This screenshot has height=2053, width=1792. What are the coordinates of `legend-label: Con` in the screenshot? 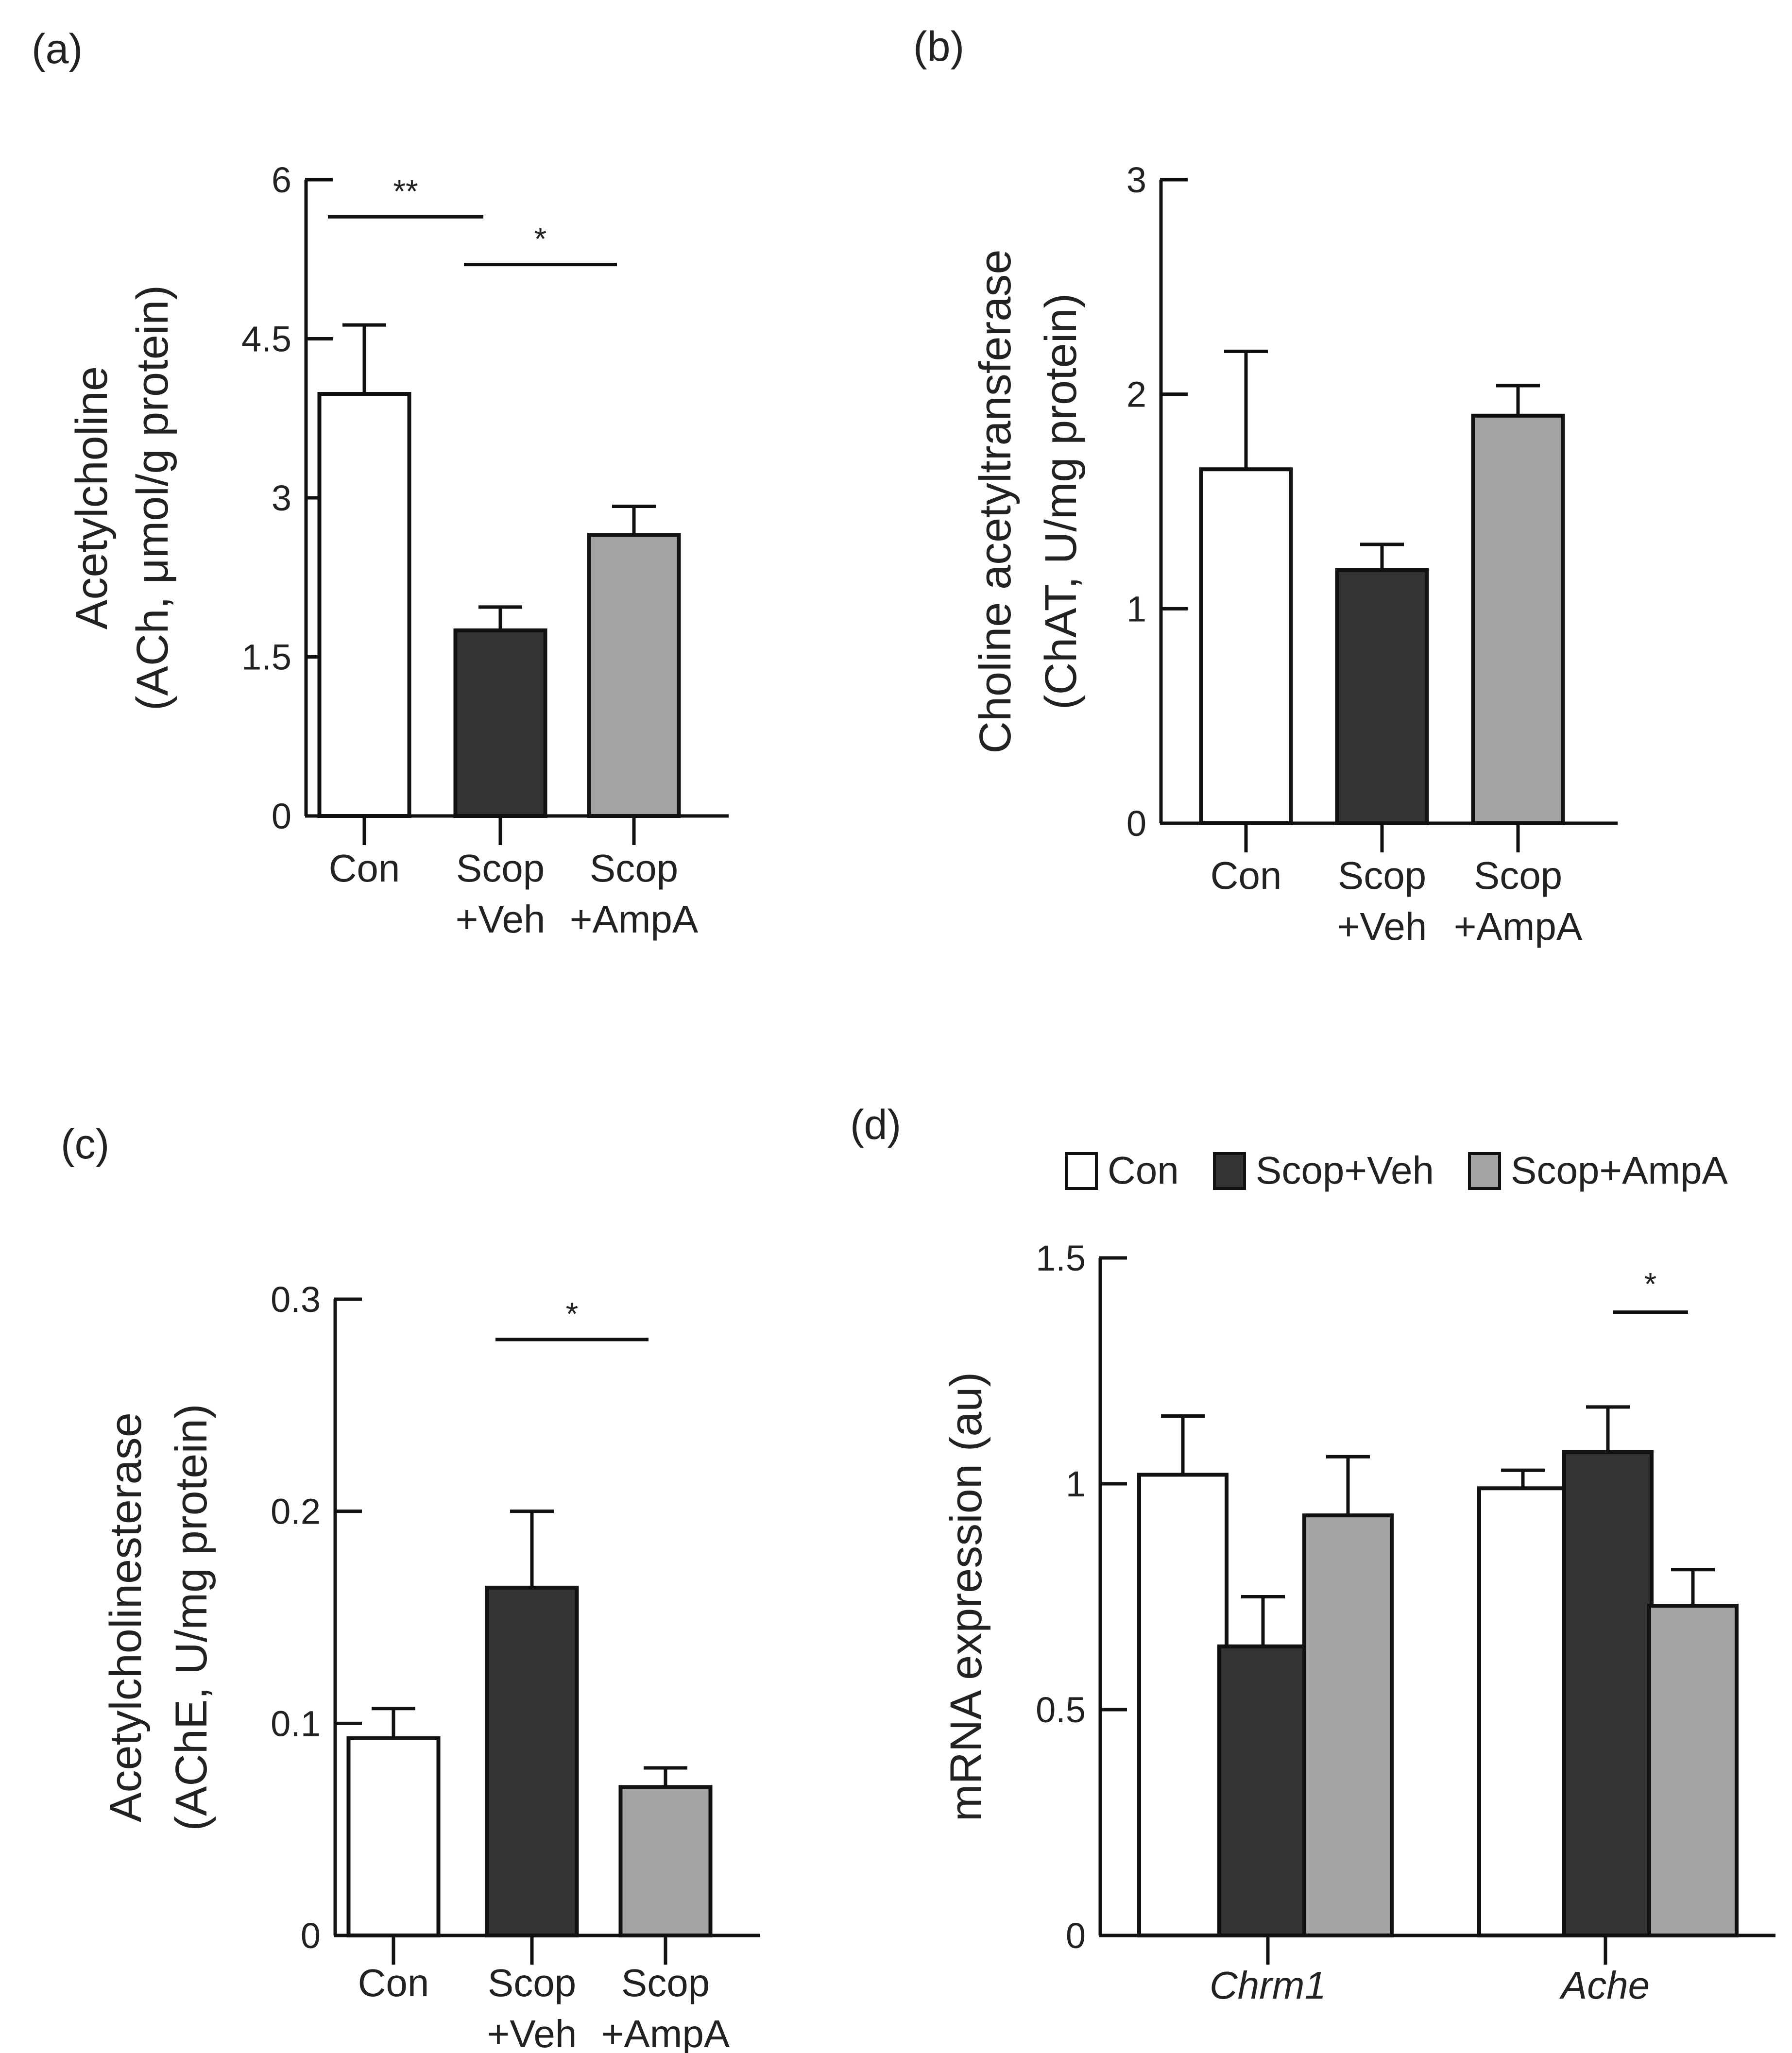 It's located at (1143, 1170).